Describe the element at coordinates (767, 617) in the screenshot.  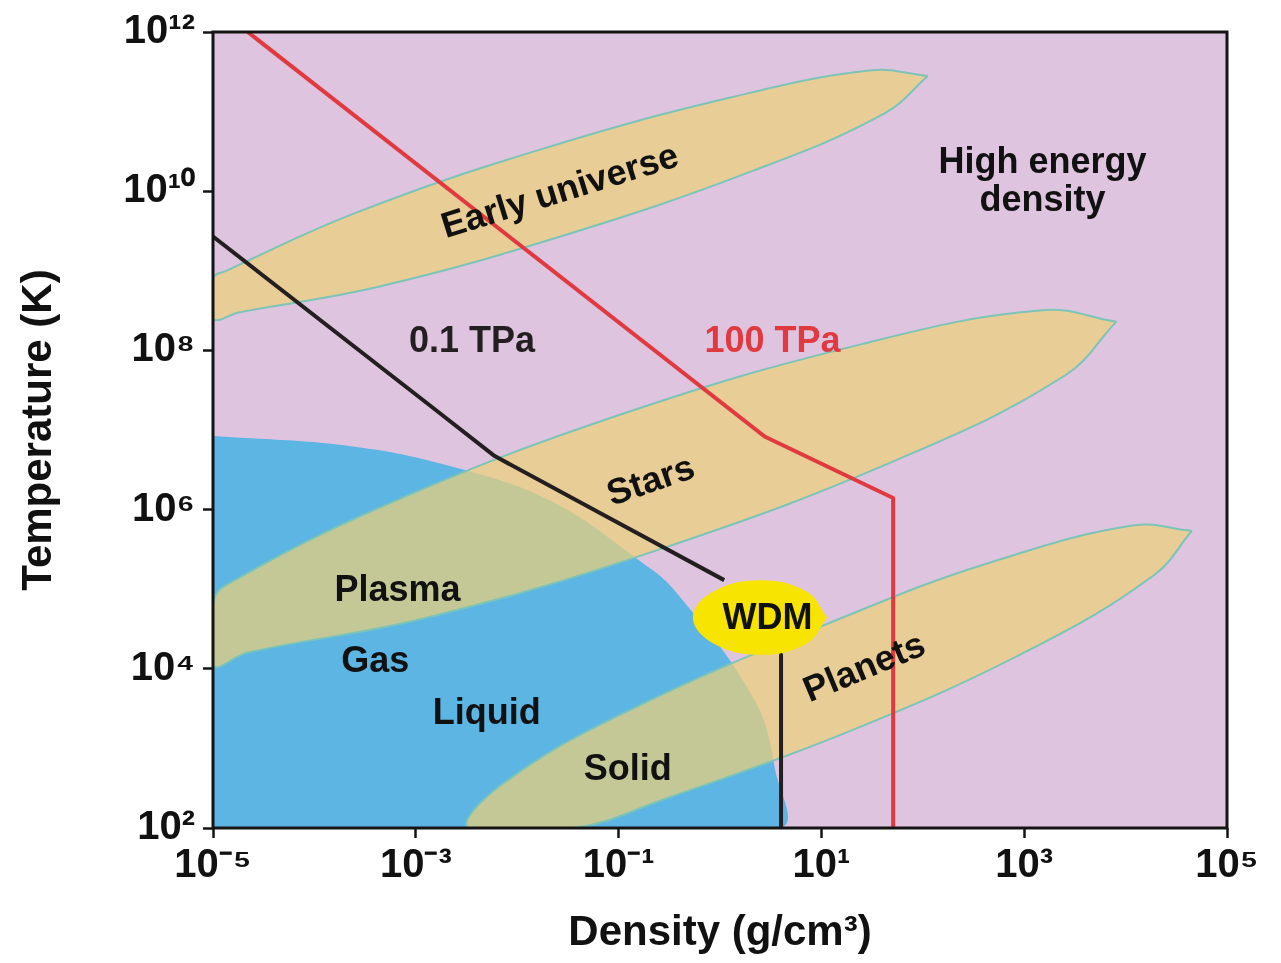
I see `series-label: WDM` at that location.